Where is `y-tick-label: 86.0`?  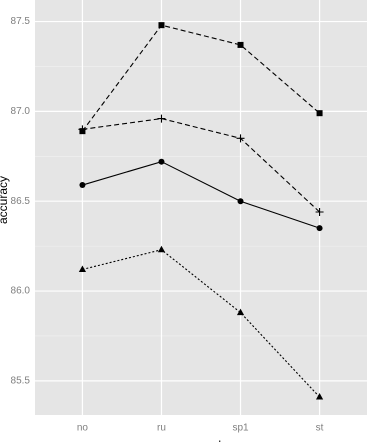
y-tick-label: 86.0 is located at coordinates (21, 291).